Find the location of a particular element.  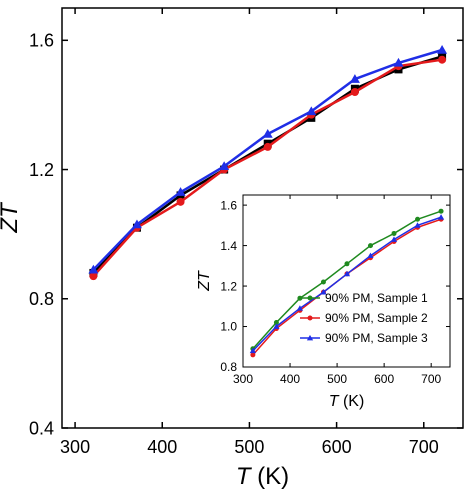

inset-legend-label: 90% PM, Sample 1 is located at coordinates (376, 298).